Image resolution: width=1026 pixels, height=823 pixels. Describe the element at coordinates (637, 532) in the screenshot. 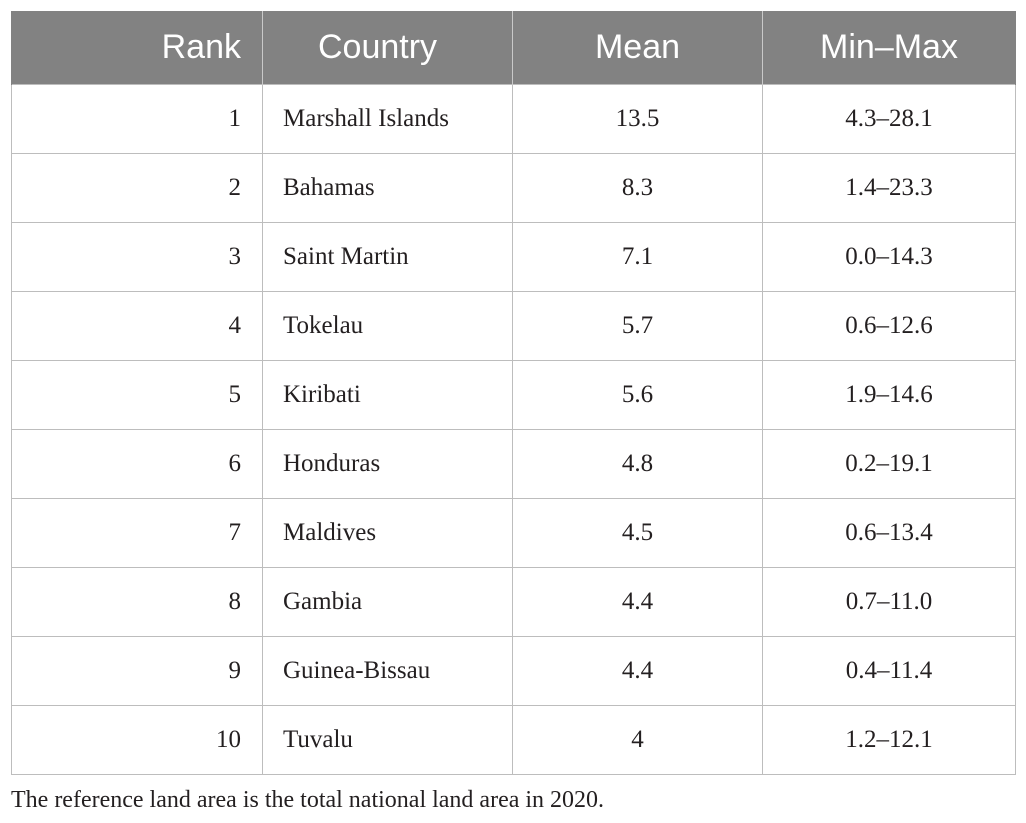

I see `cell-mean: 4.5` at that location.